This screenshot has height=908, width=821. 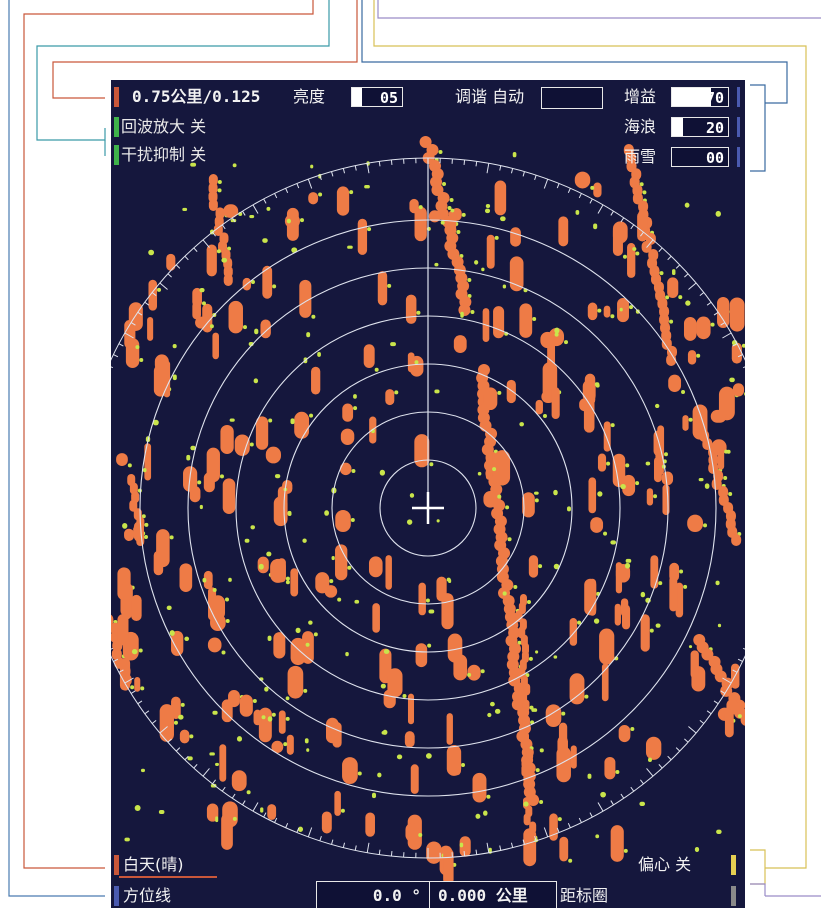 I want to click on range-readout: 0.75公里/0.125, so click(x=196, y=96).